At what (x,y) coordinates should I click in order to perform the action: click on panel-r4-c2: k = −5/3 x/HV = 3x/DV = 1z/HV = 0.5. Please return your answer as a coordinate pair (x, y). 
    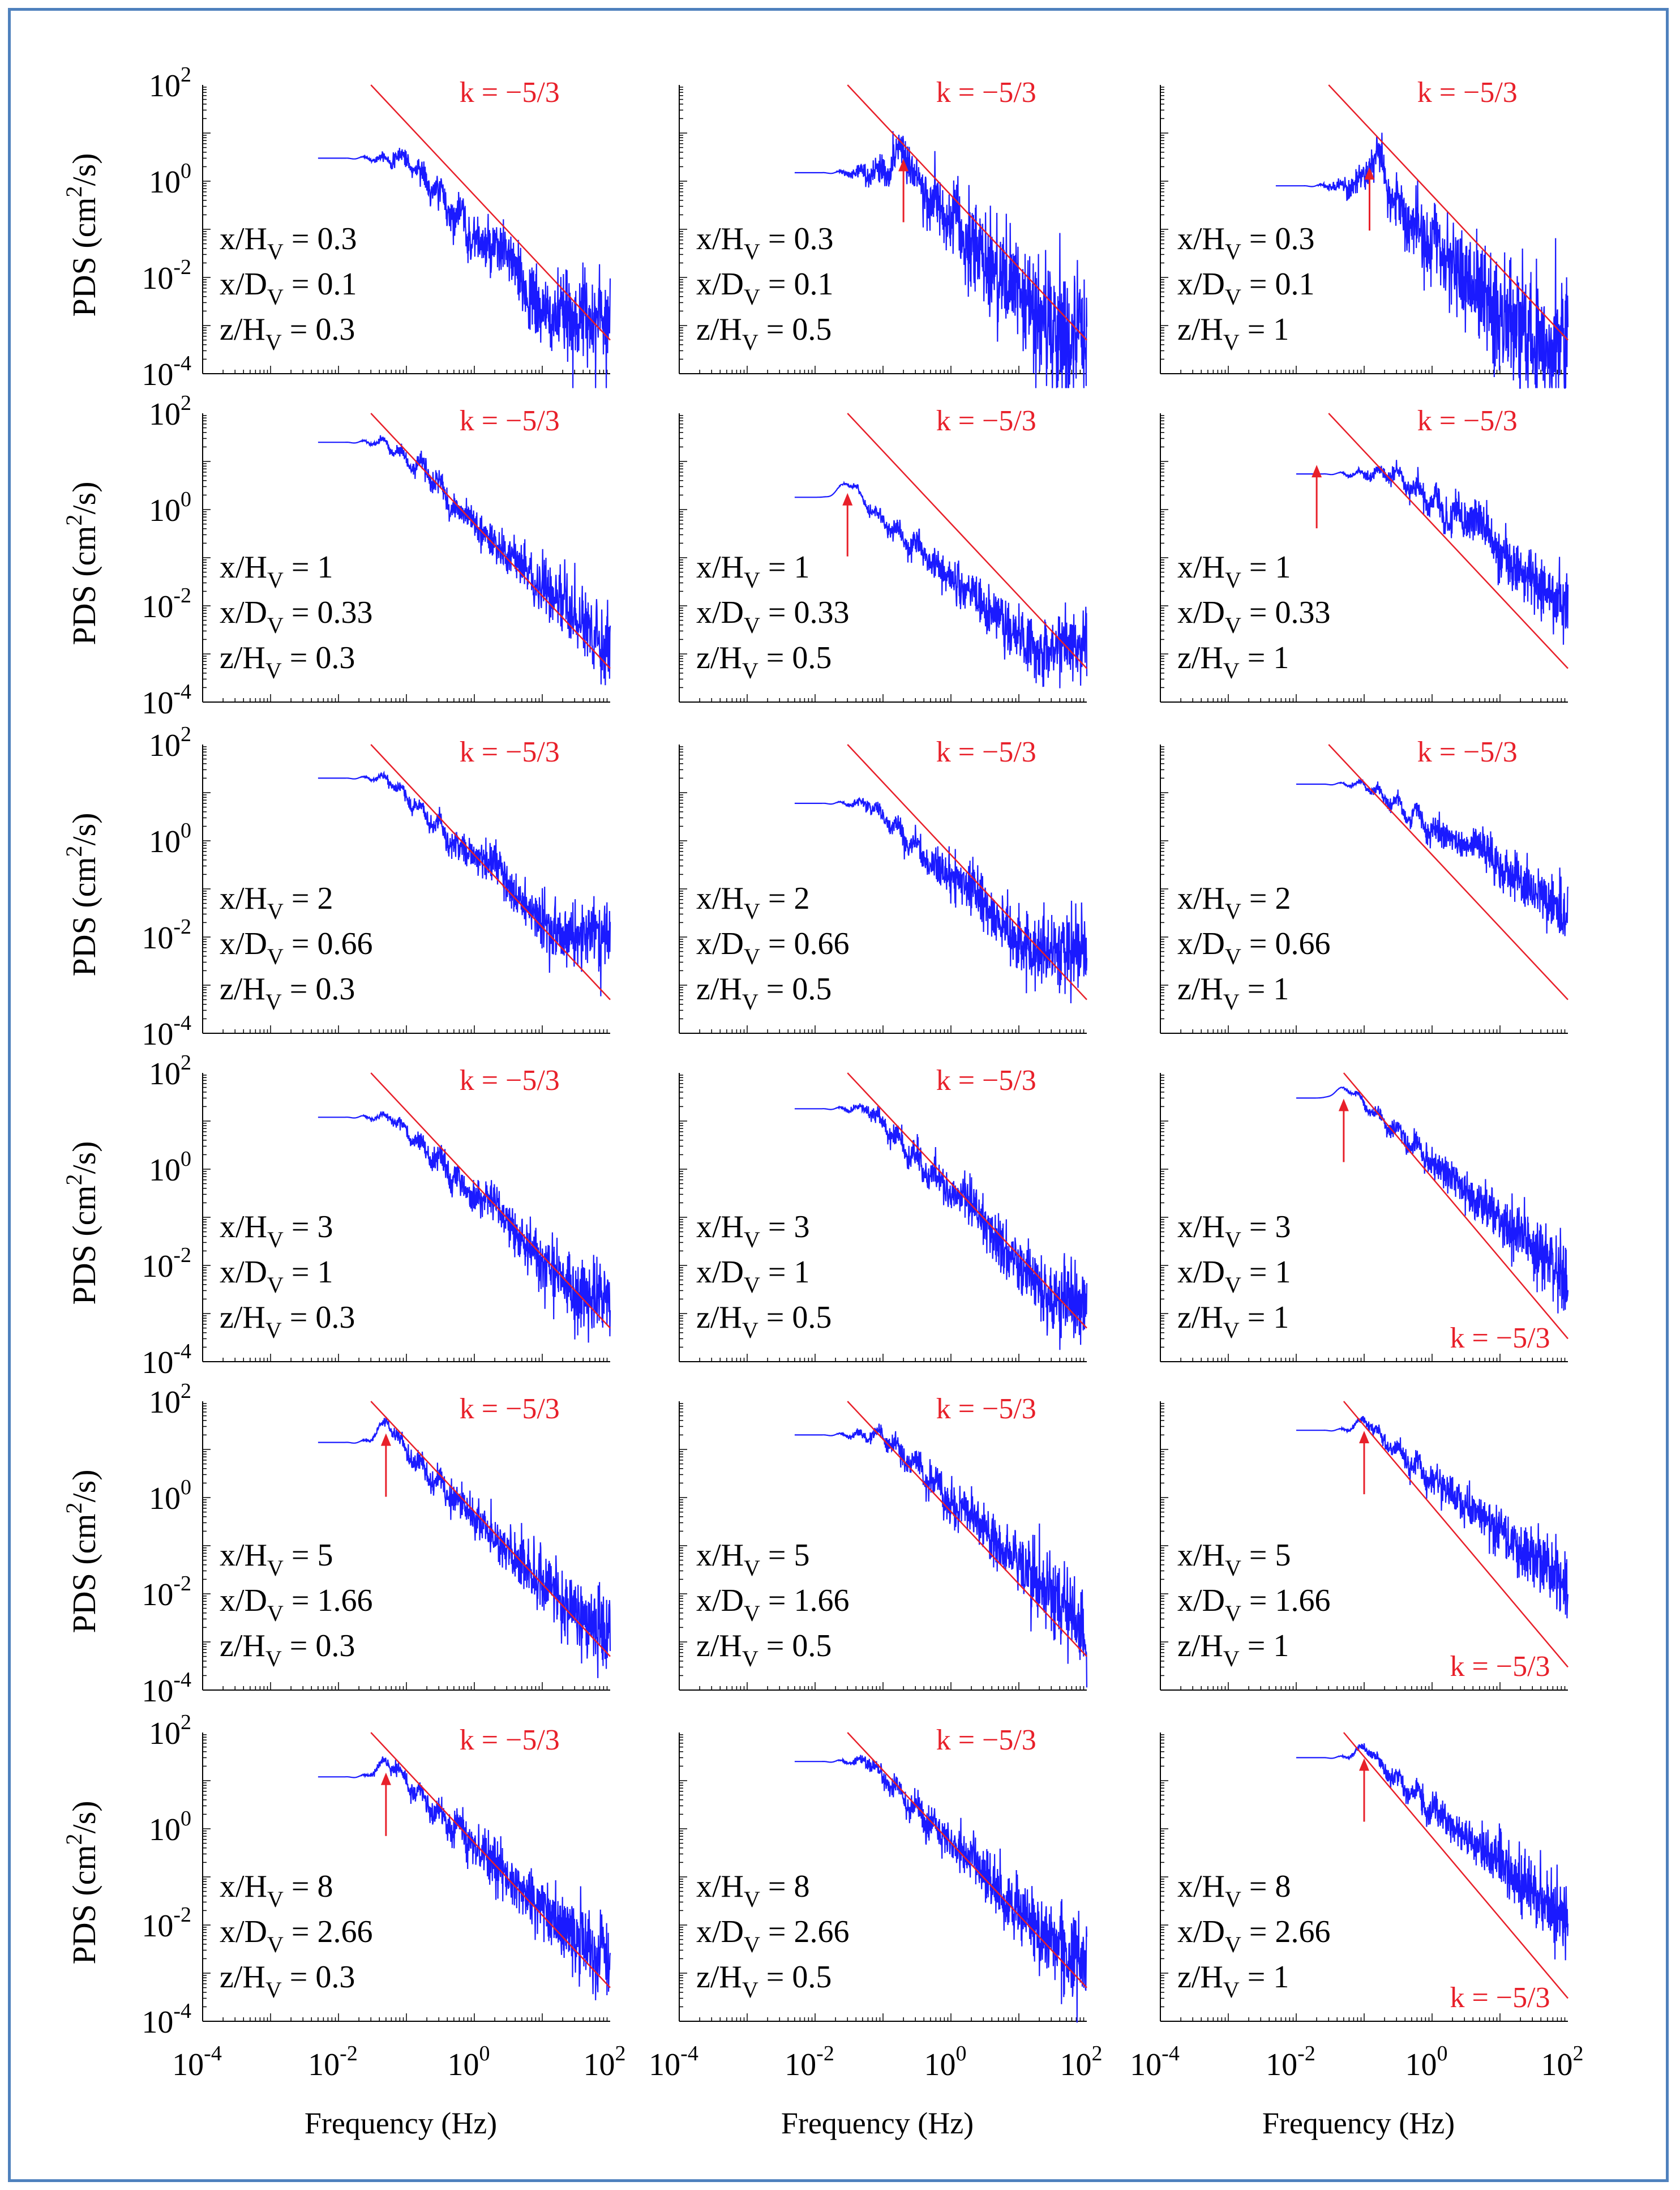
    Looking at the image, I should click on (883, 1213).